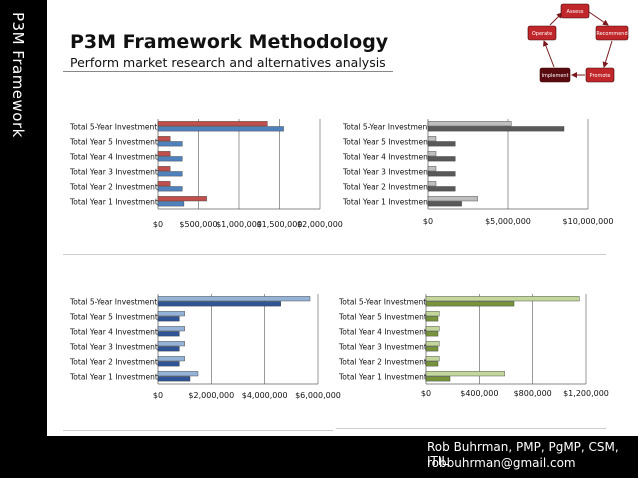 This screenshot has height=478, width=638. What do you see at coordinates (600, 75) in the screenshot?
I see `cycle-node-promote` at bounding box center [600, 75].